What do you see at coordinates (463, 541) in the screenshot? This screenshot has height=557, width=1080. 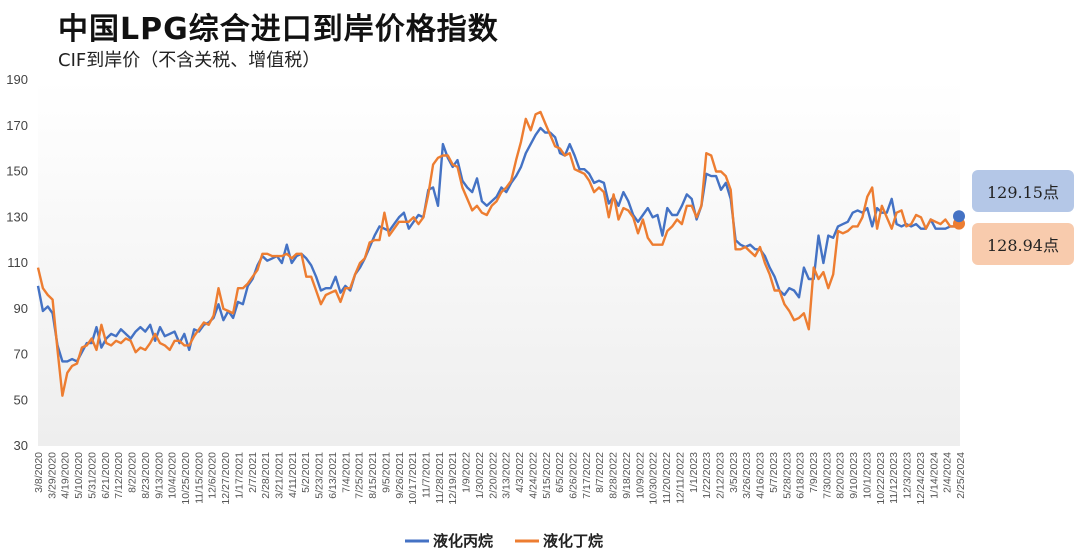 I see `legend-item-propane-label: 液化丙烷` at bounding box center [463, 541].